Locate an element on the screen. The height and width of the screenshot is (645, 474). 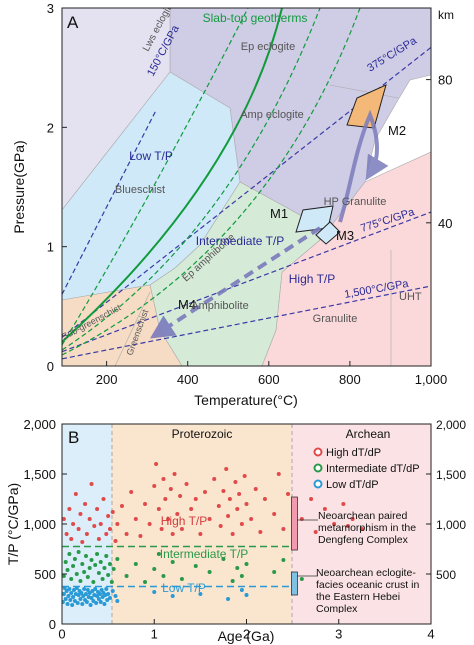
legend-marker-low is located at coordinates (318, 484).